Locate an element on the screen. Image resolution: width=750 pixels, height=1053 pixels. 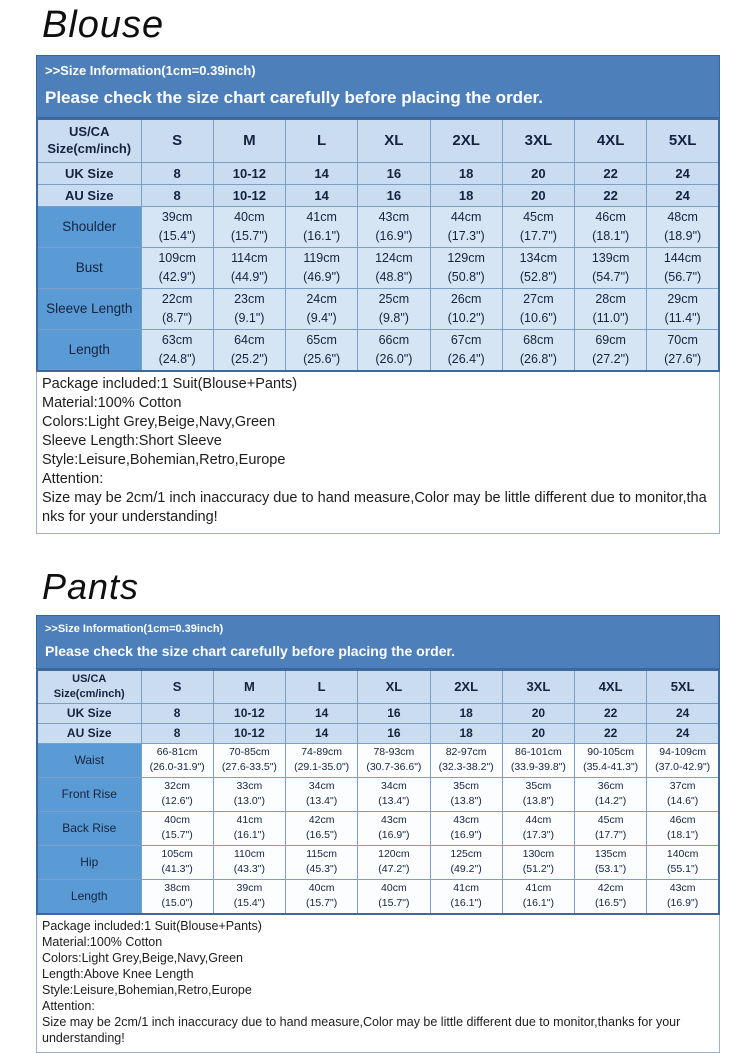
measurement-cell: 135cm (53.1") is located at coordinates (610, 862).